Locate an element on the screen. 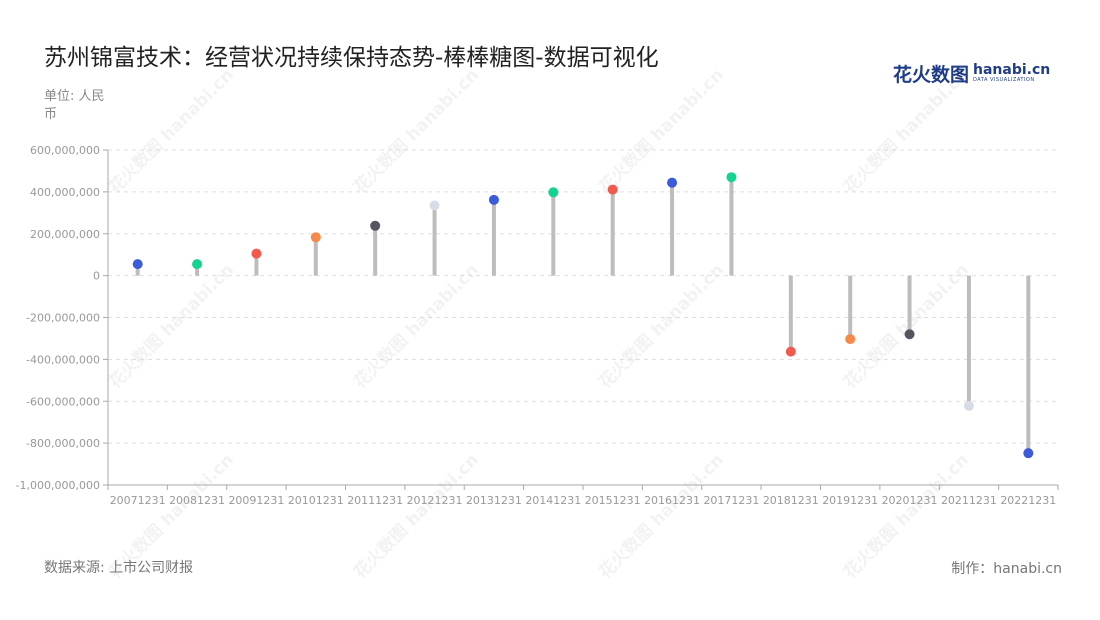  x-tick-label-7: 20141231 is located at coordinates (553, 500).